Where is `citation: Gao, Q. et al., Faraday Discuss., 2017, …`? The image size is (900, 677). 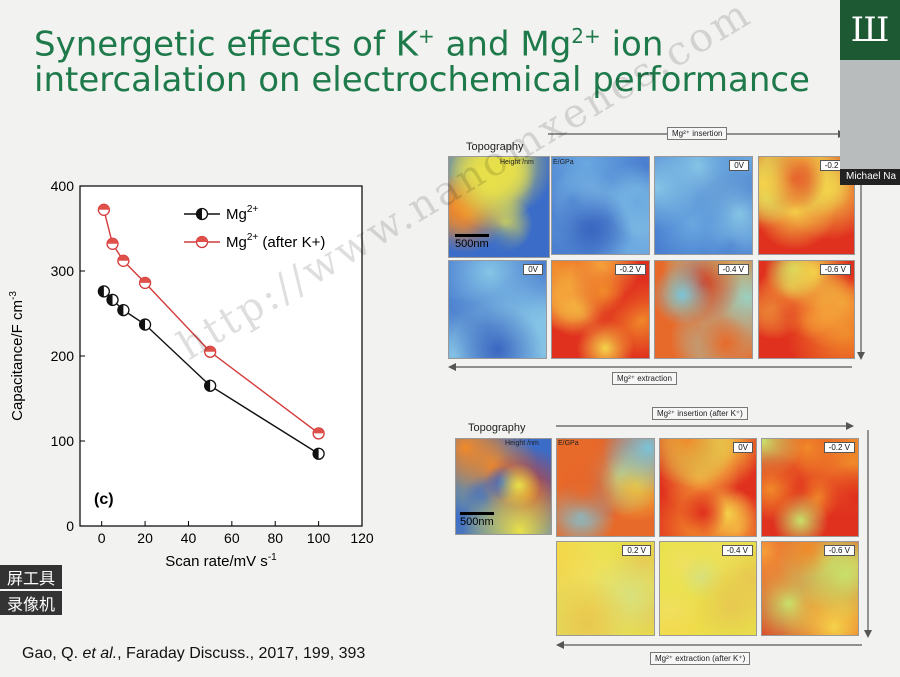 citation: Gao, Q. et al., Faraday Discuss., 2017, … is located at coordinates (194, 653).